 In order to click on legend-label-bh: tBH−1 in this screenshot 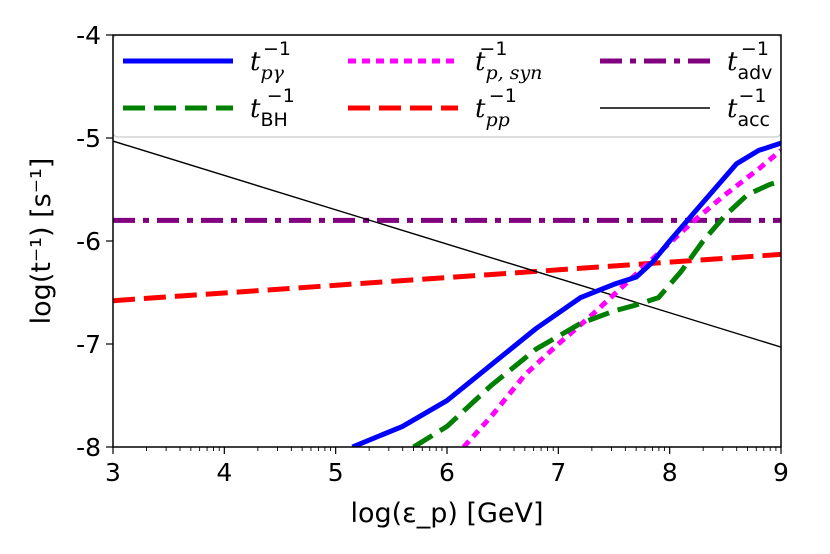, I will do `click(272, 108)`.